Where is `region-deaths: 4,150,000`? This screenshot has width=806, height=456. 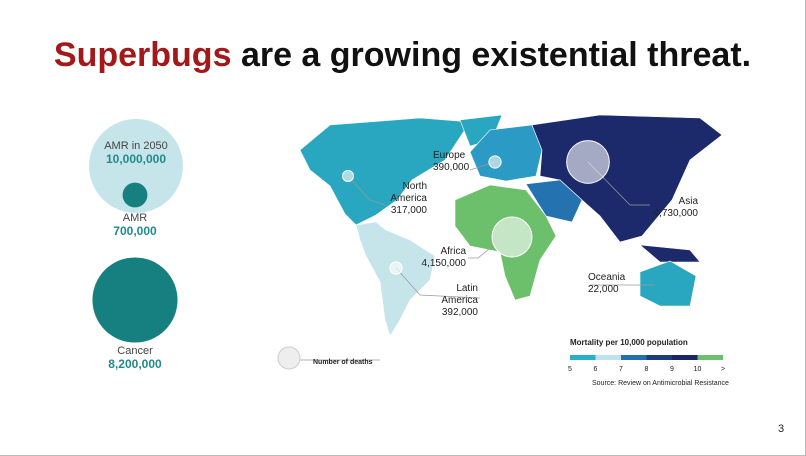
region-deaths: 4,150,000 is located at coordinates (444, 263).